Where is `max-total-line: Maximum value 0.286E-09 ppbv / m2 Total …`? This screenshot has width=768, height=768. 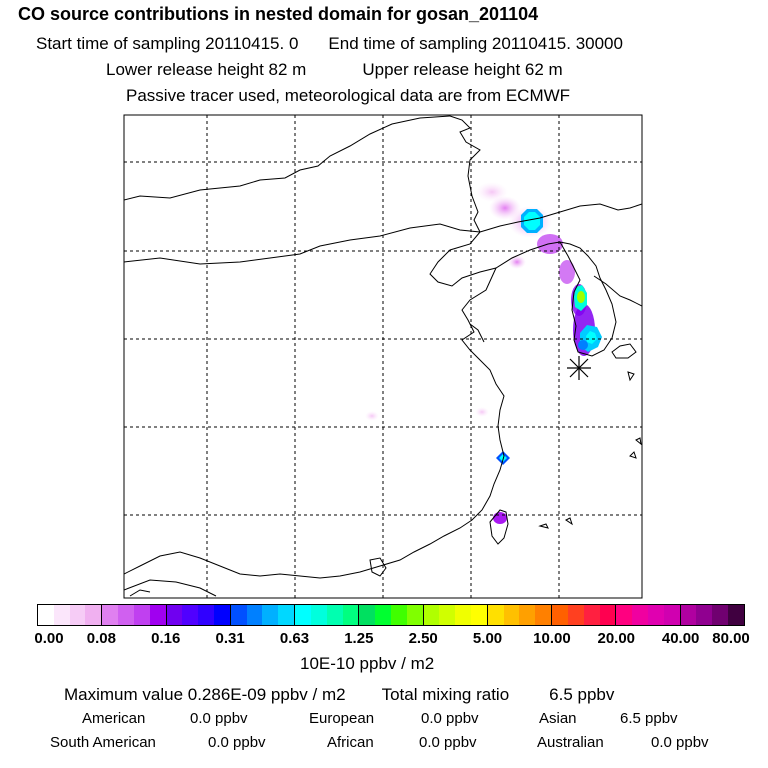 max-total-line: Maximum value 0.286E-09 ppbv / m2 Total … is located at coordinates (339, 695).